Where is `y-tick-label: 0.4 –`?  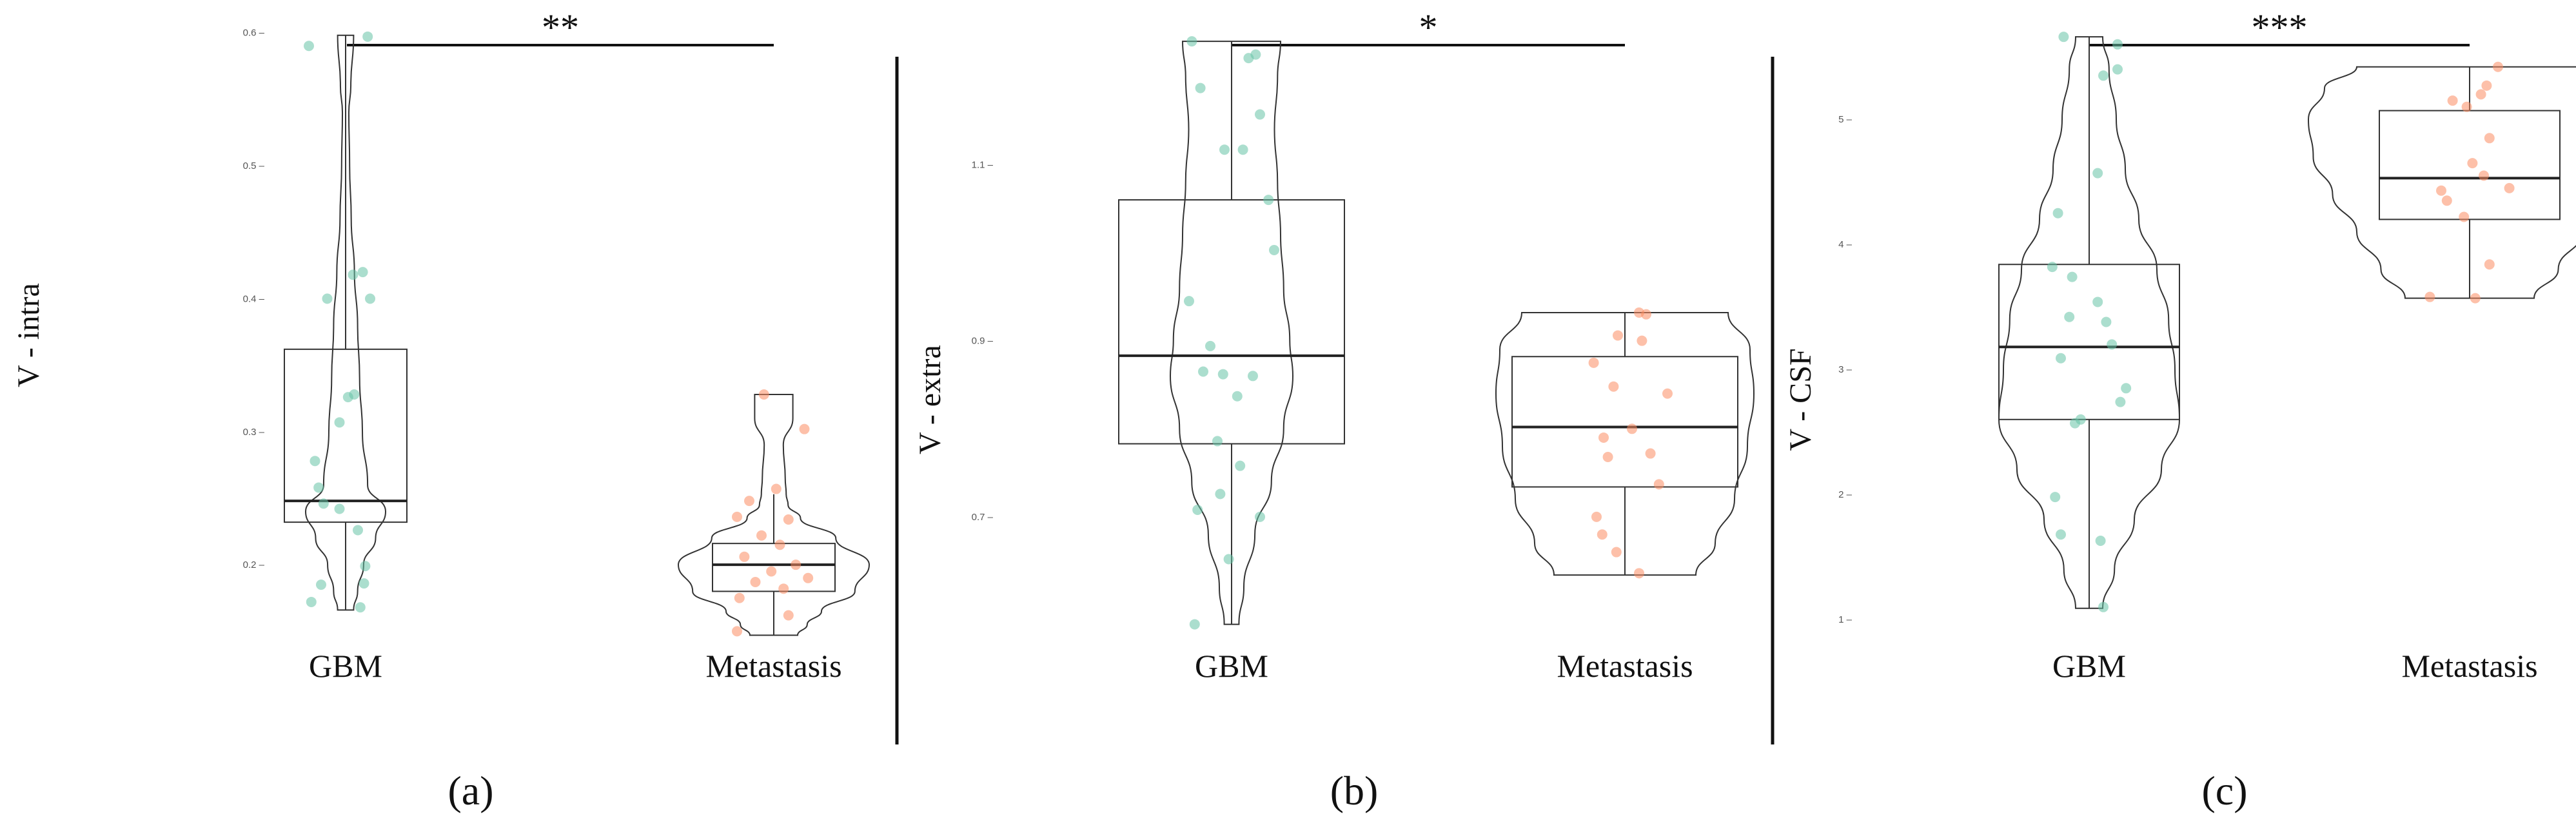
y-tick-label: 0.4 – is located at coordinates (254, 298).